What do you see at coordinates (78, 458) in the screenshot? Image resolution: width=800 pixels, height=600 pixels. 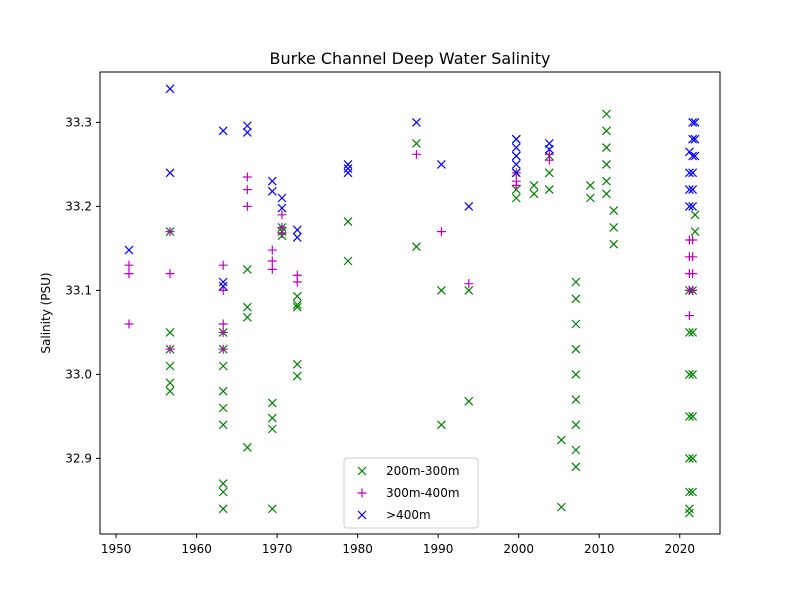 I see `y-tick-label: 32.9` at bounding box center [78, 458].